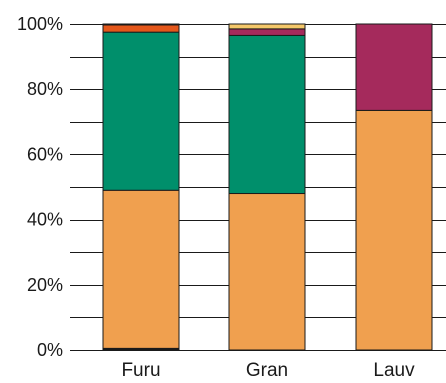 This screenshot has height=383, width=446. I want to click on x-category-label: Lauv, so click(394, 370).